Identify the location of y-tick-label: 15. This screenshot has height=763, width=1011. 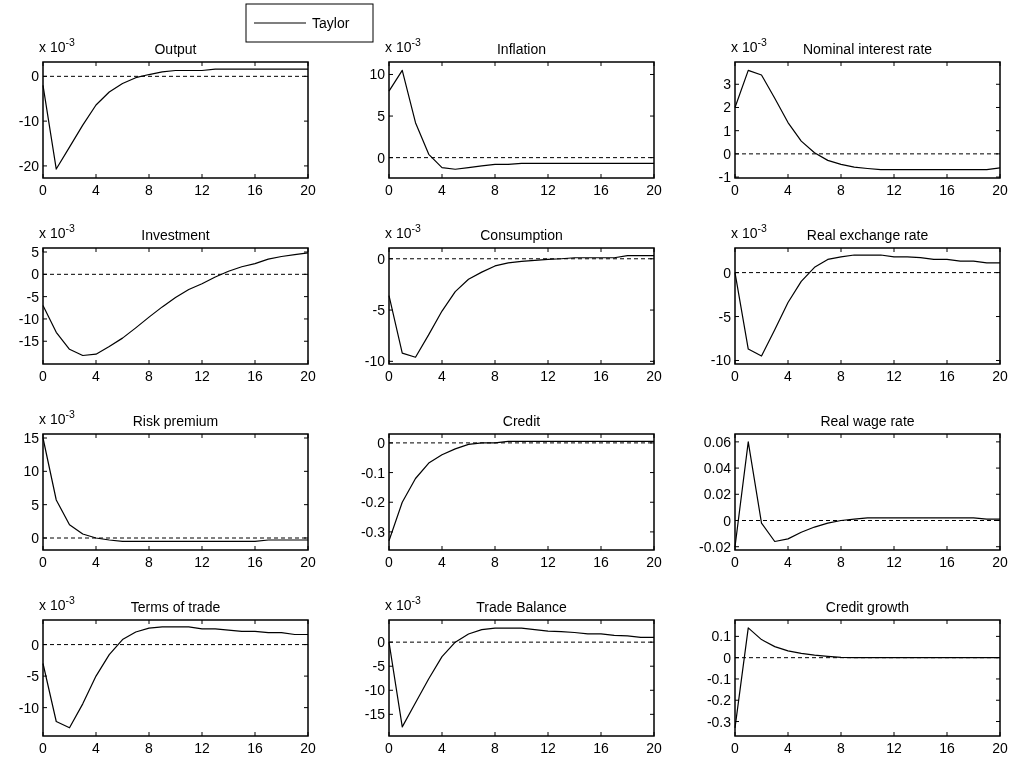
(31, 438).